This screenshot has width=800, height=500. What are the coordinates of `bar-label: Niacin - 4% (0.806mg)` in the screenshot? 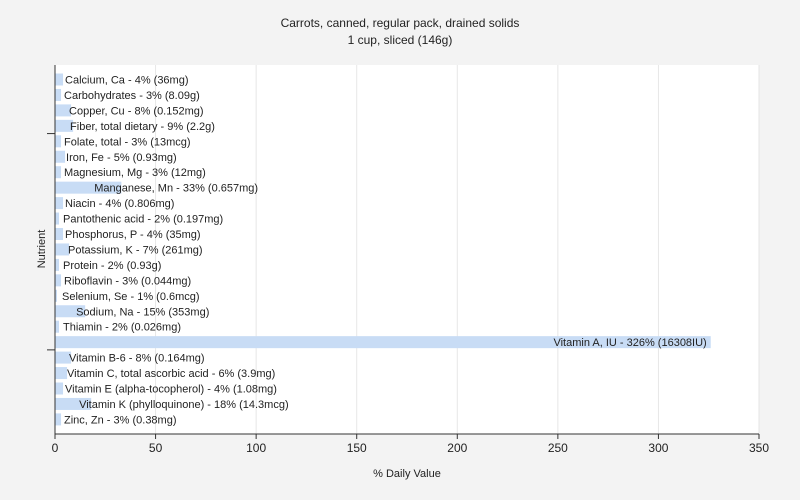 It's located at (119, 204).